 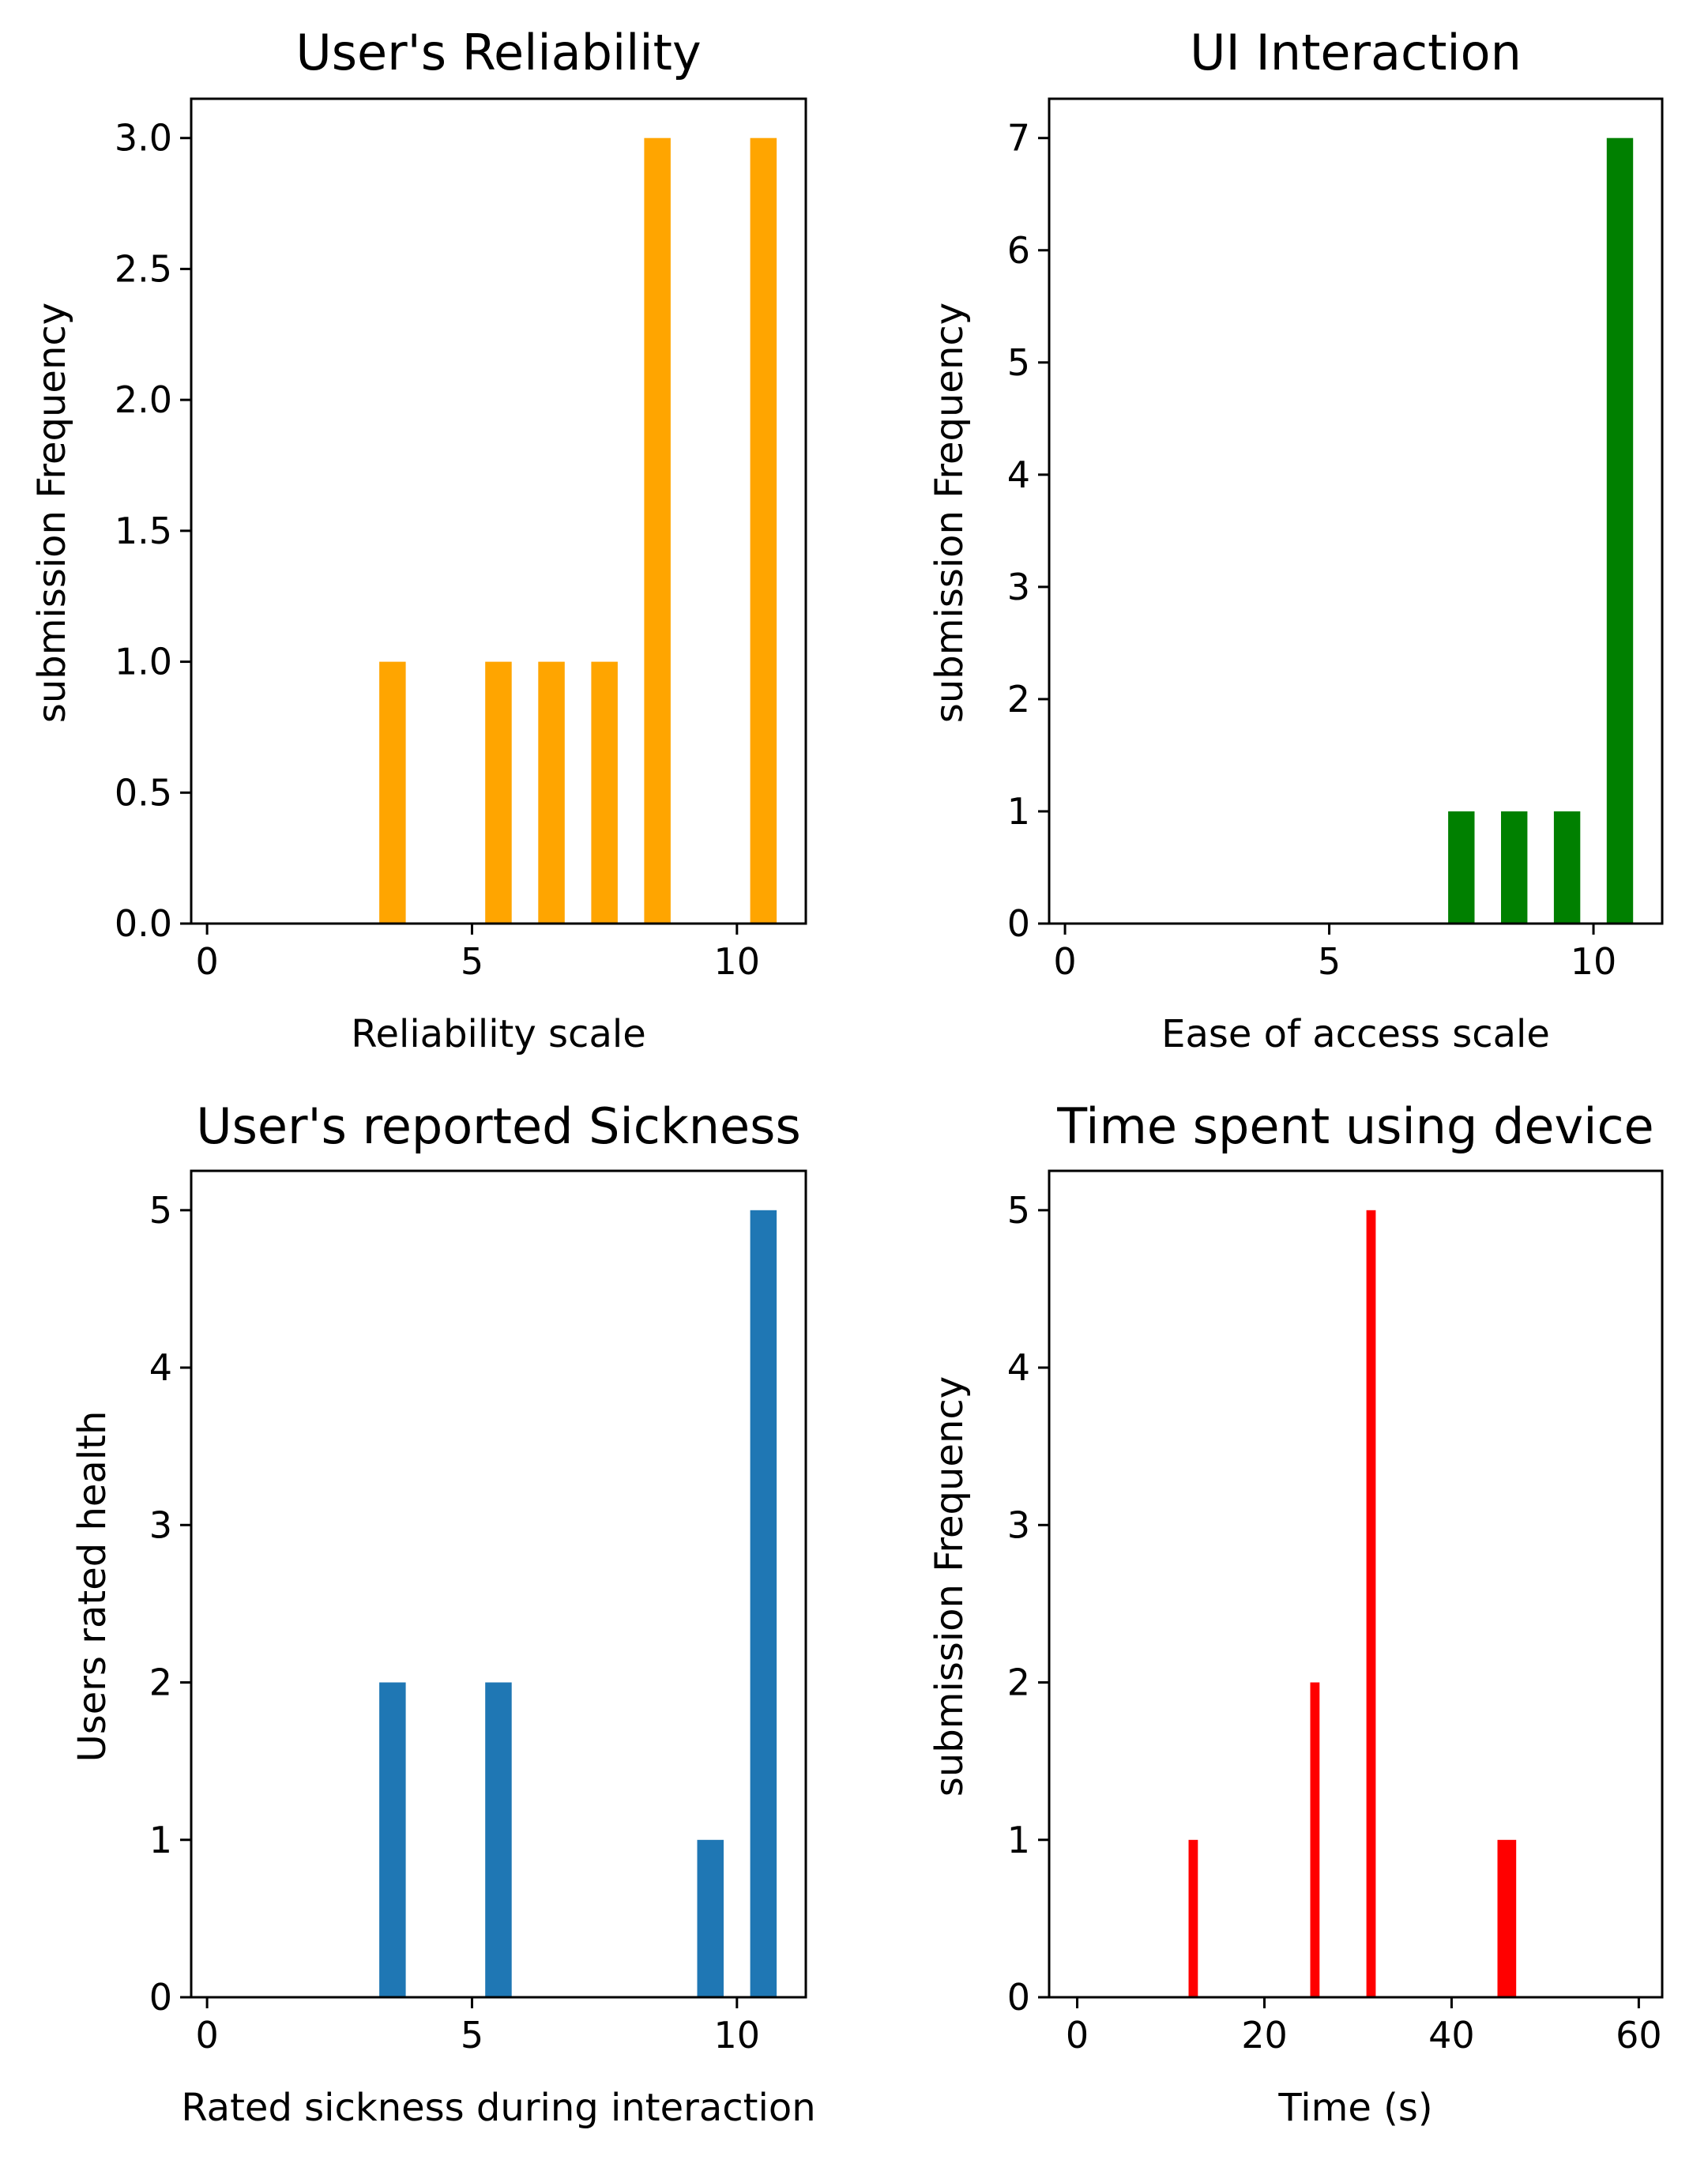 What do you see at coordinates (143, 531) in the screenshot?
I see `y-tick-label: 1.5` at bounding box center [143, 531].